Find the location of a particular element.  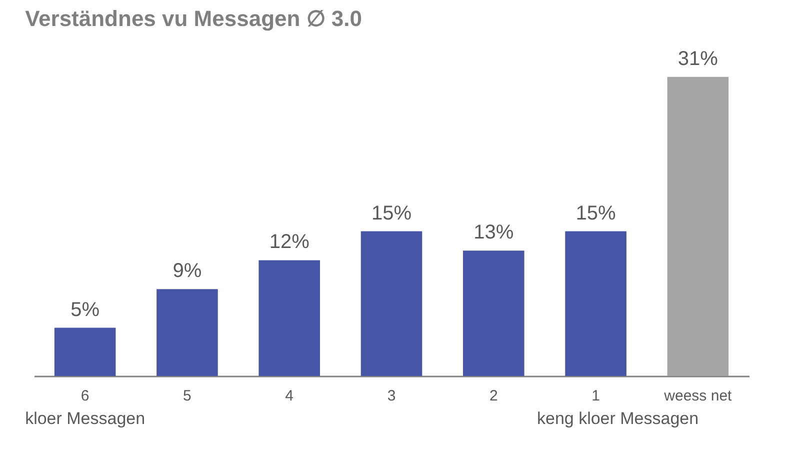

x-tick-label: 1 is located at coordinates (596, 396).